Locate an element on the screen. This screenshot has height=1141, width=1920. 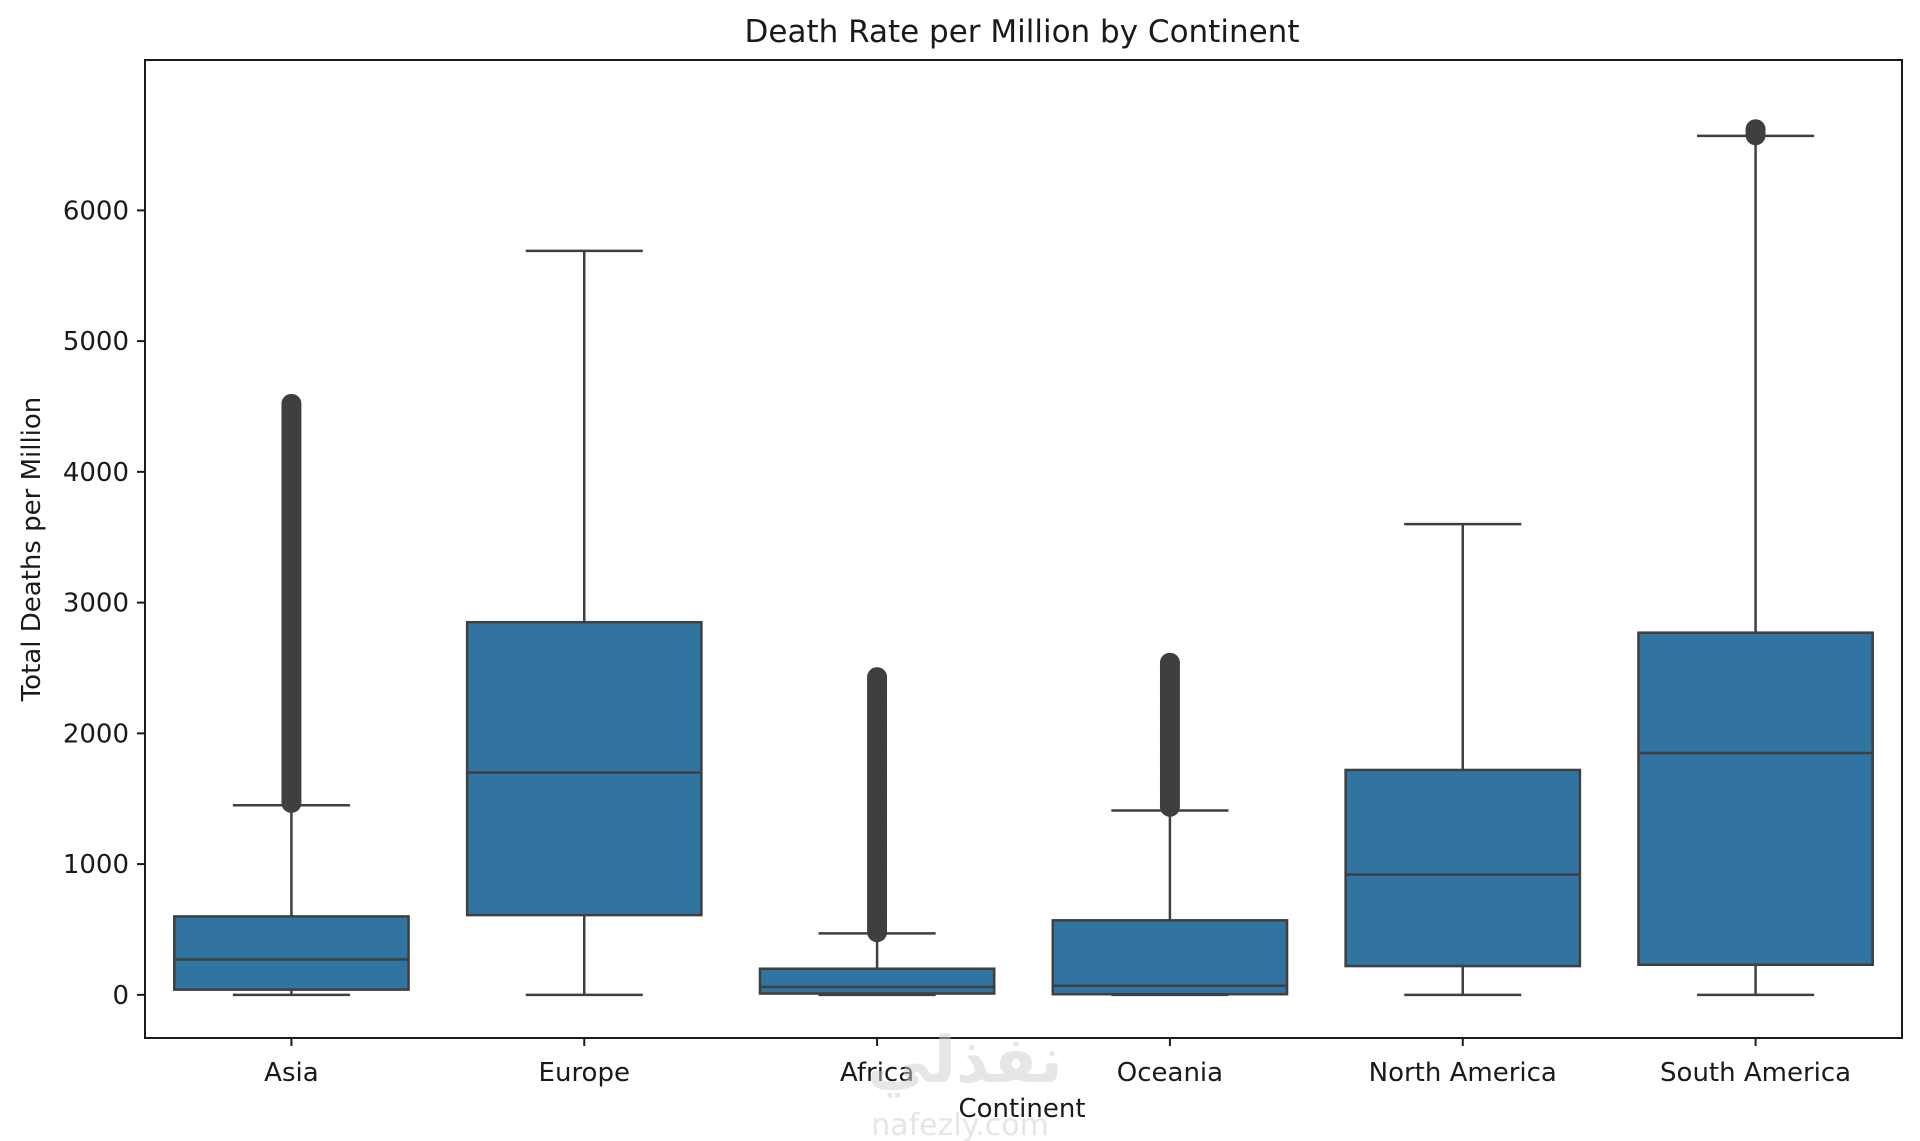
x-tick-label: Africa is located at coordinates (877, 1073).